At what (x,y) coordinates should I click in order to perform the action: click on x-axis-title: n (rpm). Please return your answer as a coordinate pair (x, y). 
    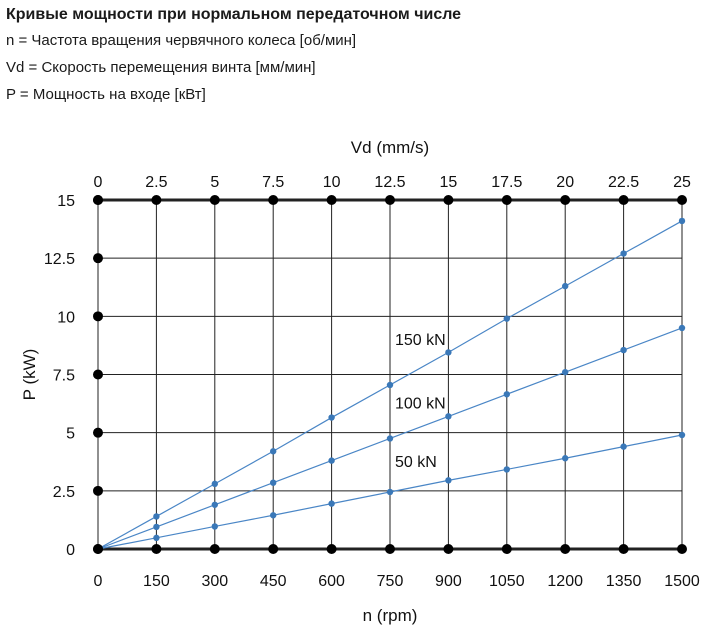
    Looking at the image, I should click on (390, 615).